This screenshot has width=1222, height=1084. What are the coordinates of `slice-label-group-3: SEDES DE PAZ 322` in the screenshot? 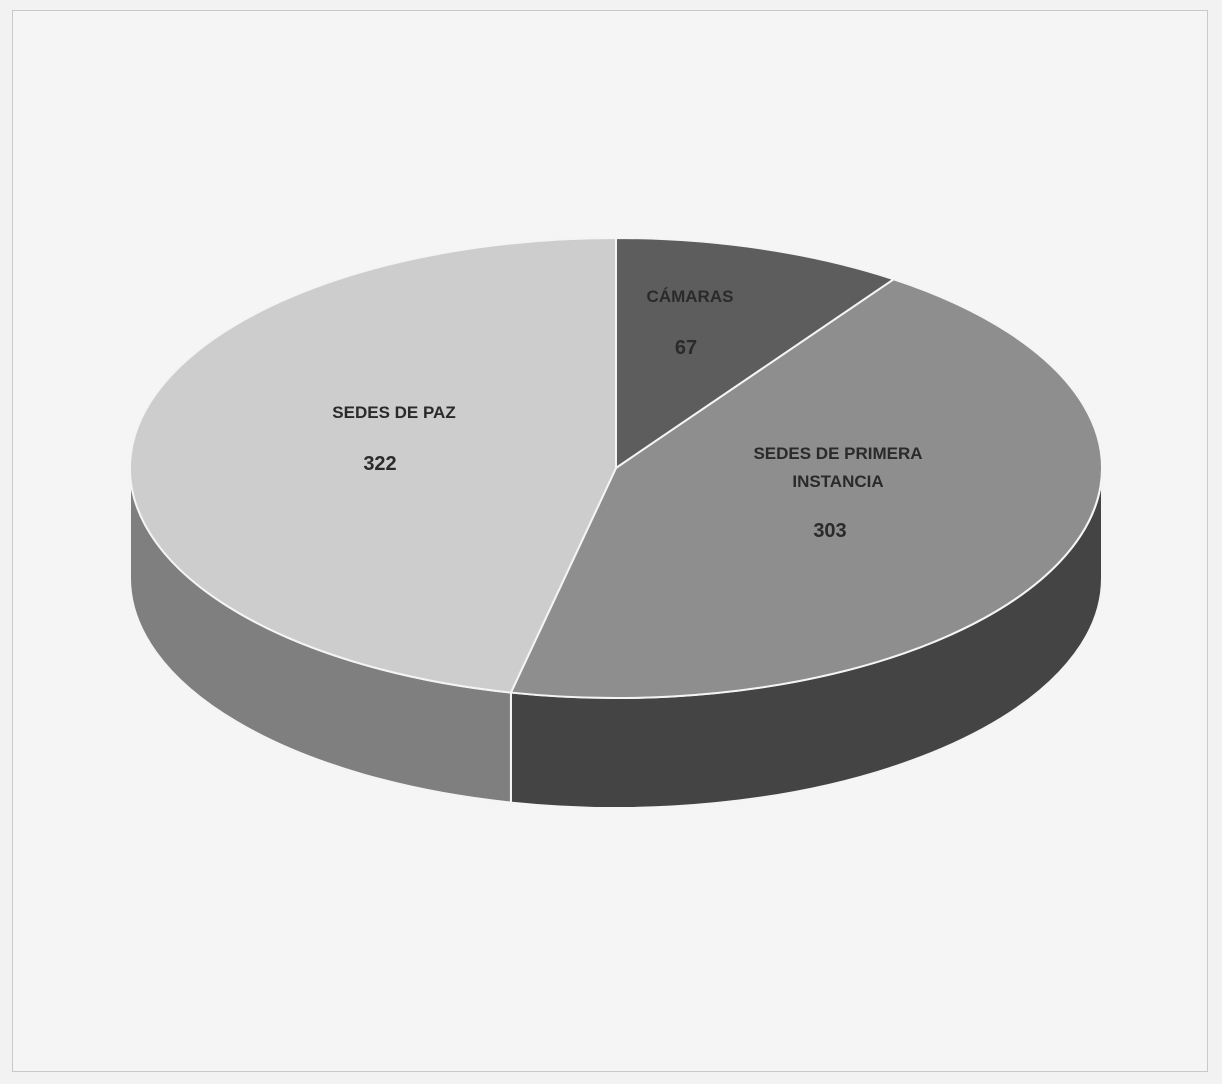 It's located at (393, 439).